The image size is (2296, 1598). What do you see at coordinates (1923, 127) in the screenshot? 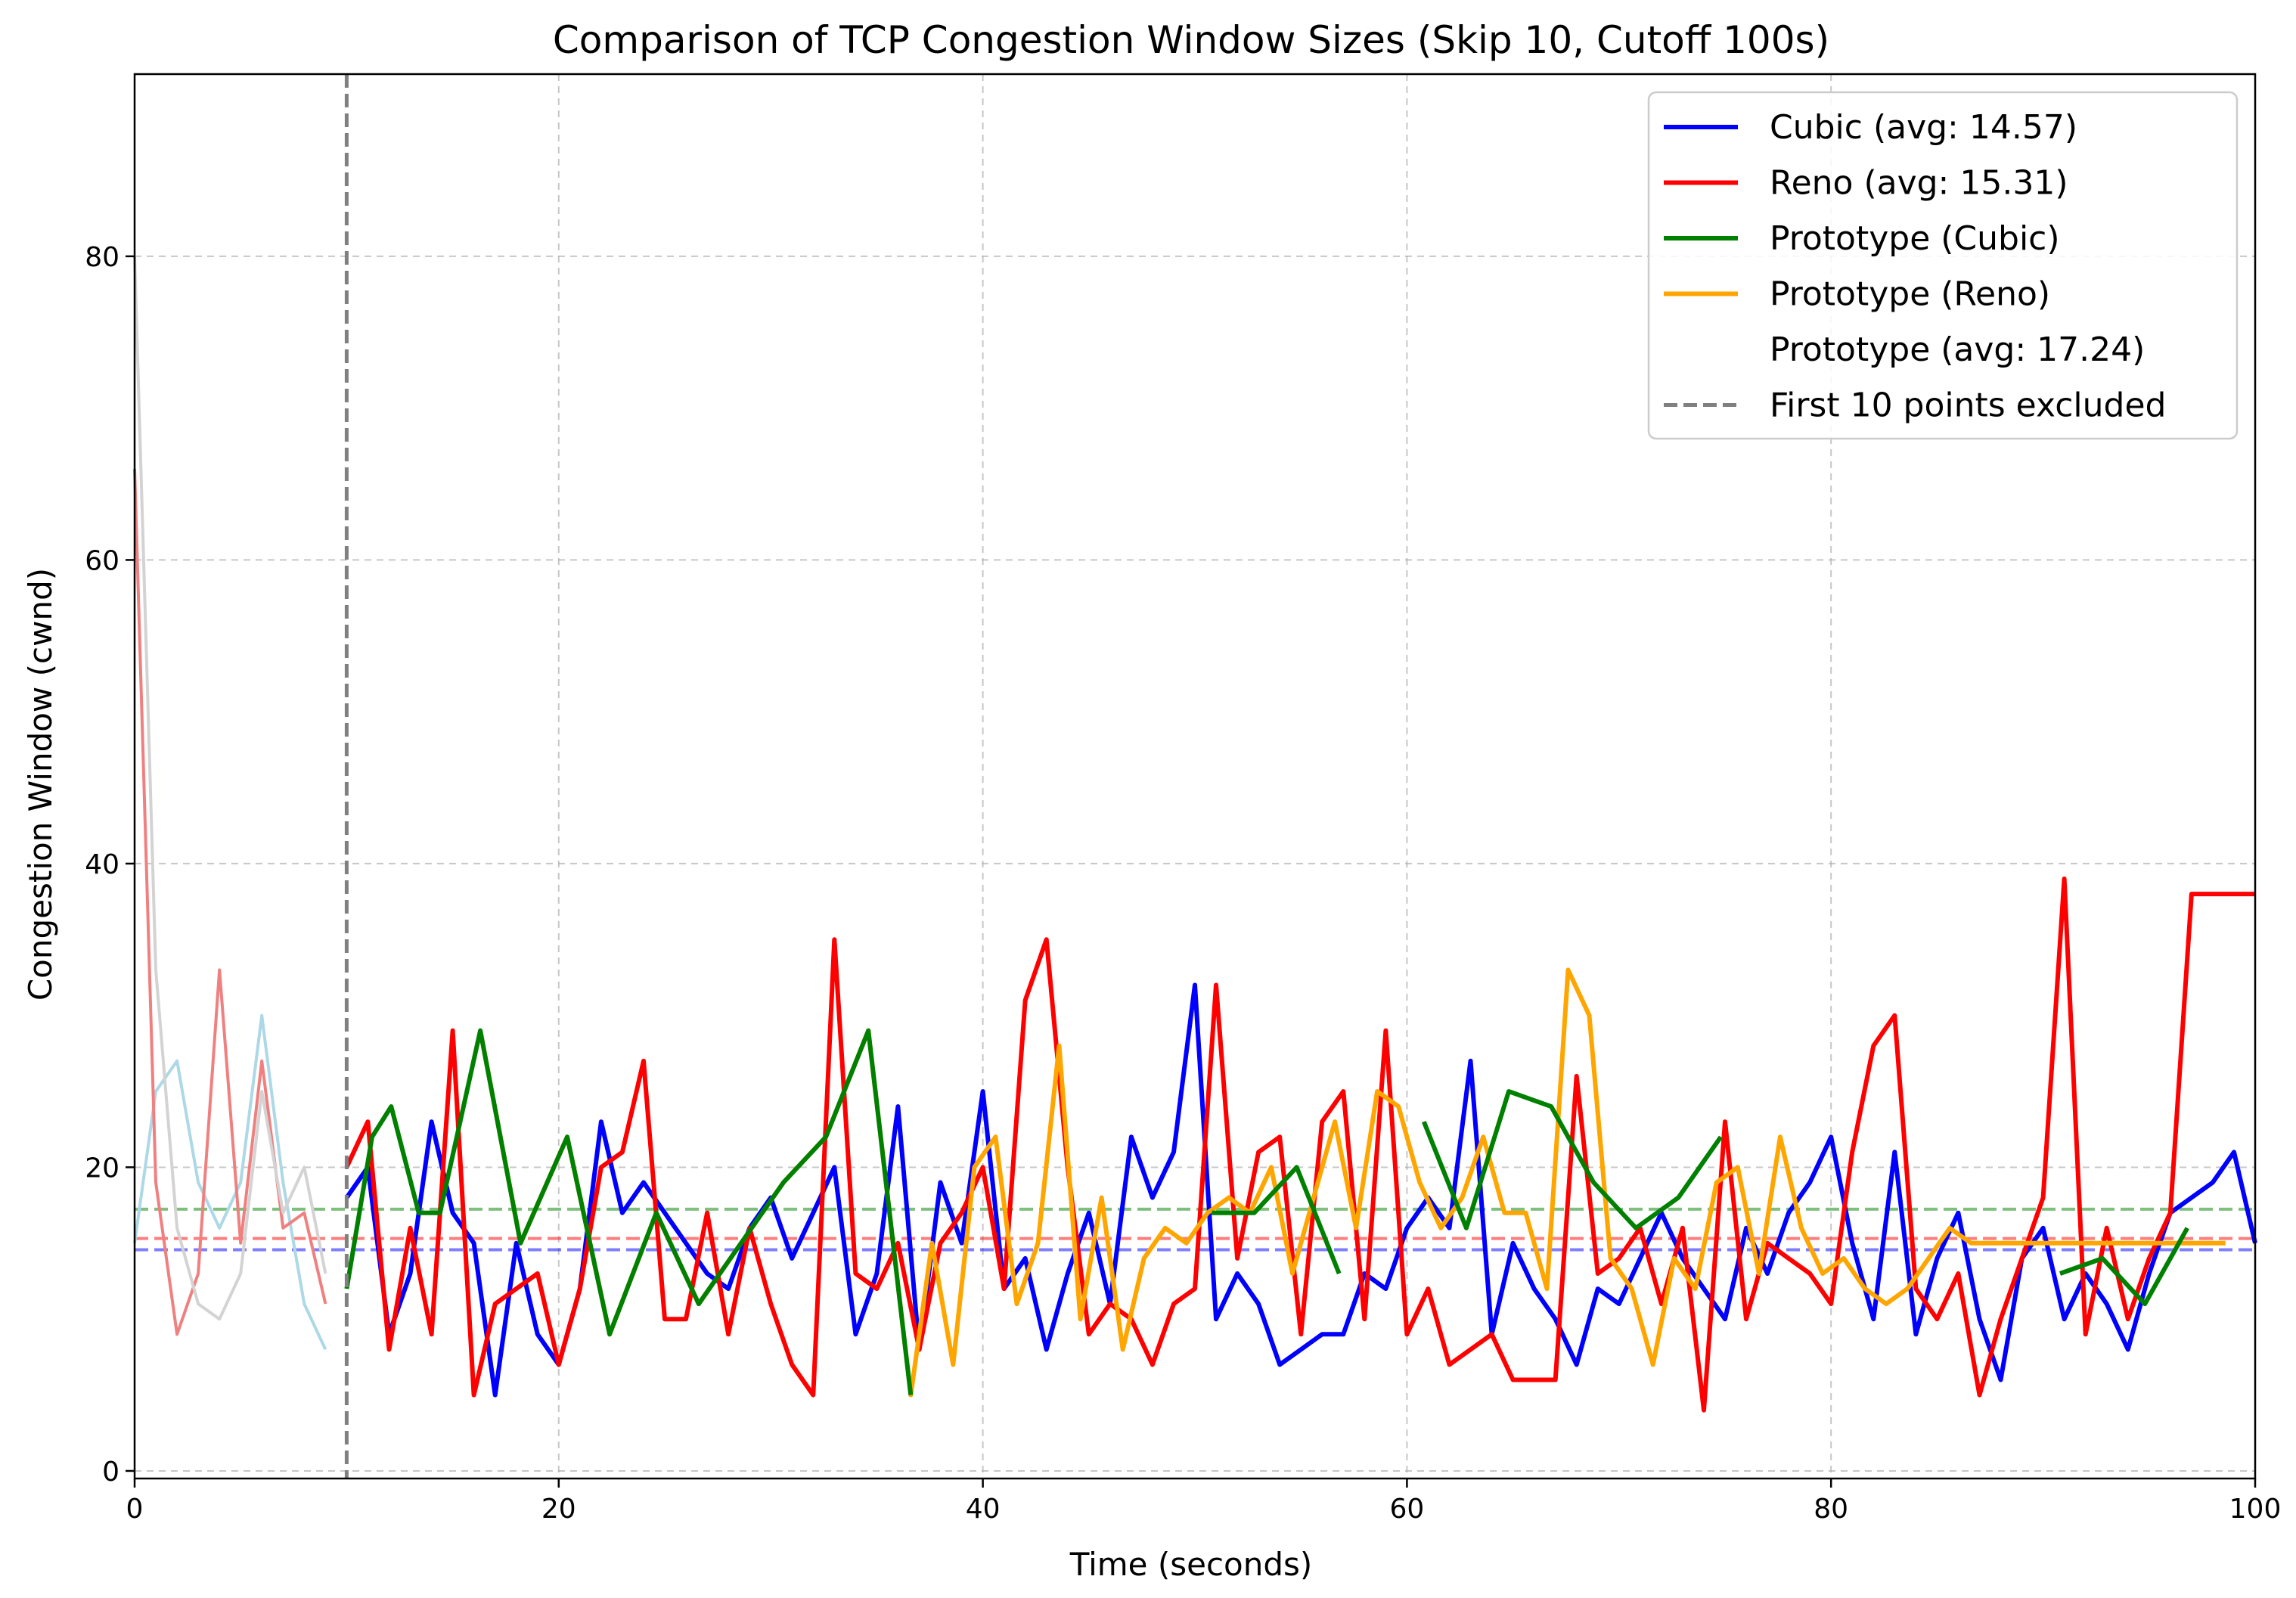
I see `legend-label: Cubic (avg: 14.57)` at bounding box center [1923, 127].